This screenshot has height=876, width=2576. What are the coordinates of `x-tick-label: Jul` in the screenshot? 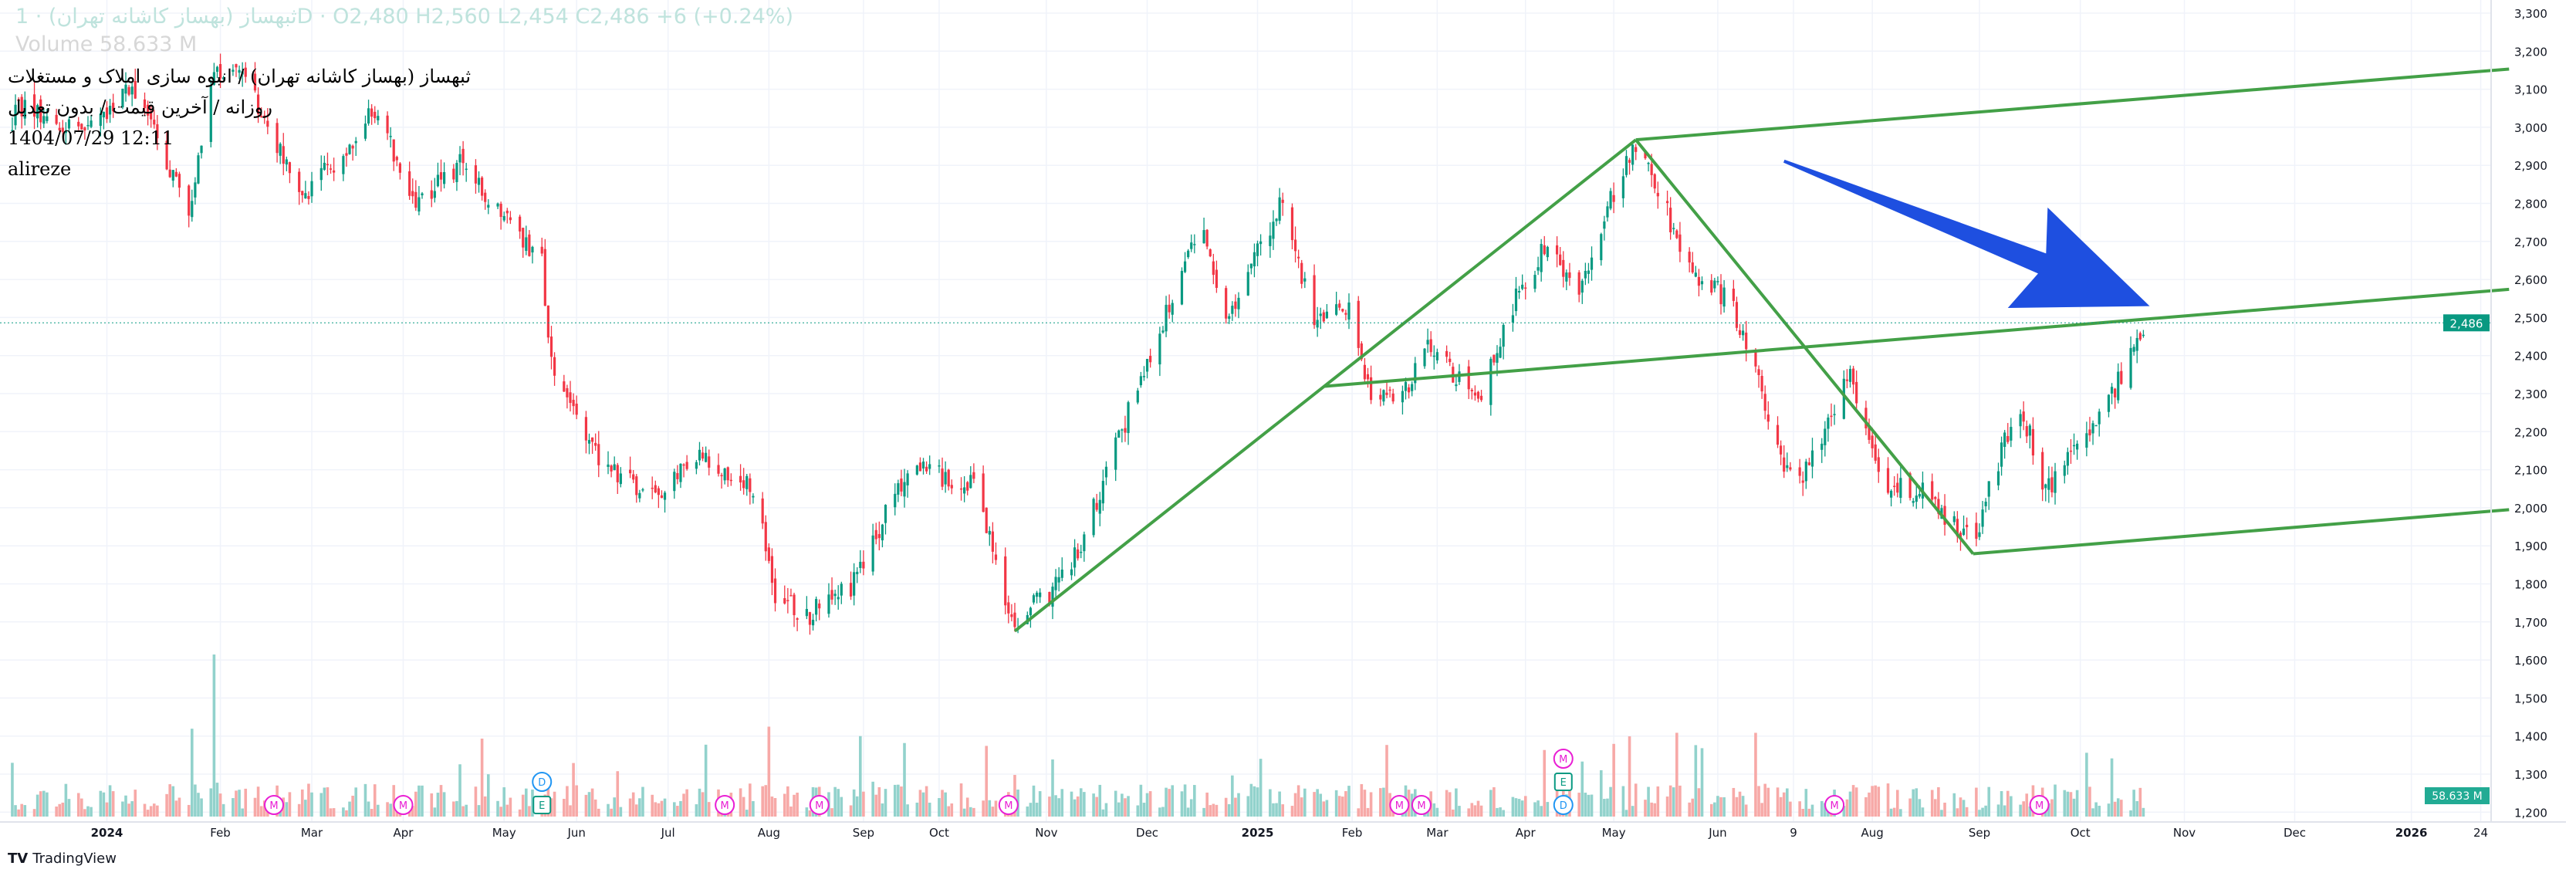 It's located at (668, 833).